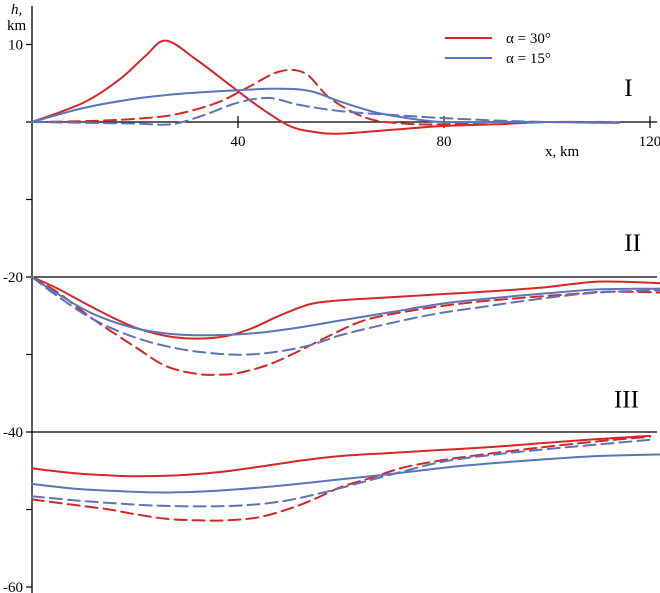 The height and width of the screenshot is (593, 660). I want to click on series-line-iii-alpha15-dashed, so click(341, 473).